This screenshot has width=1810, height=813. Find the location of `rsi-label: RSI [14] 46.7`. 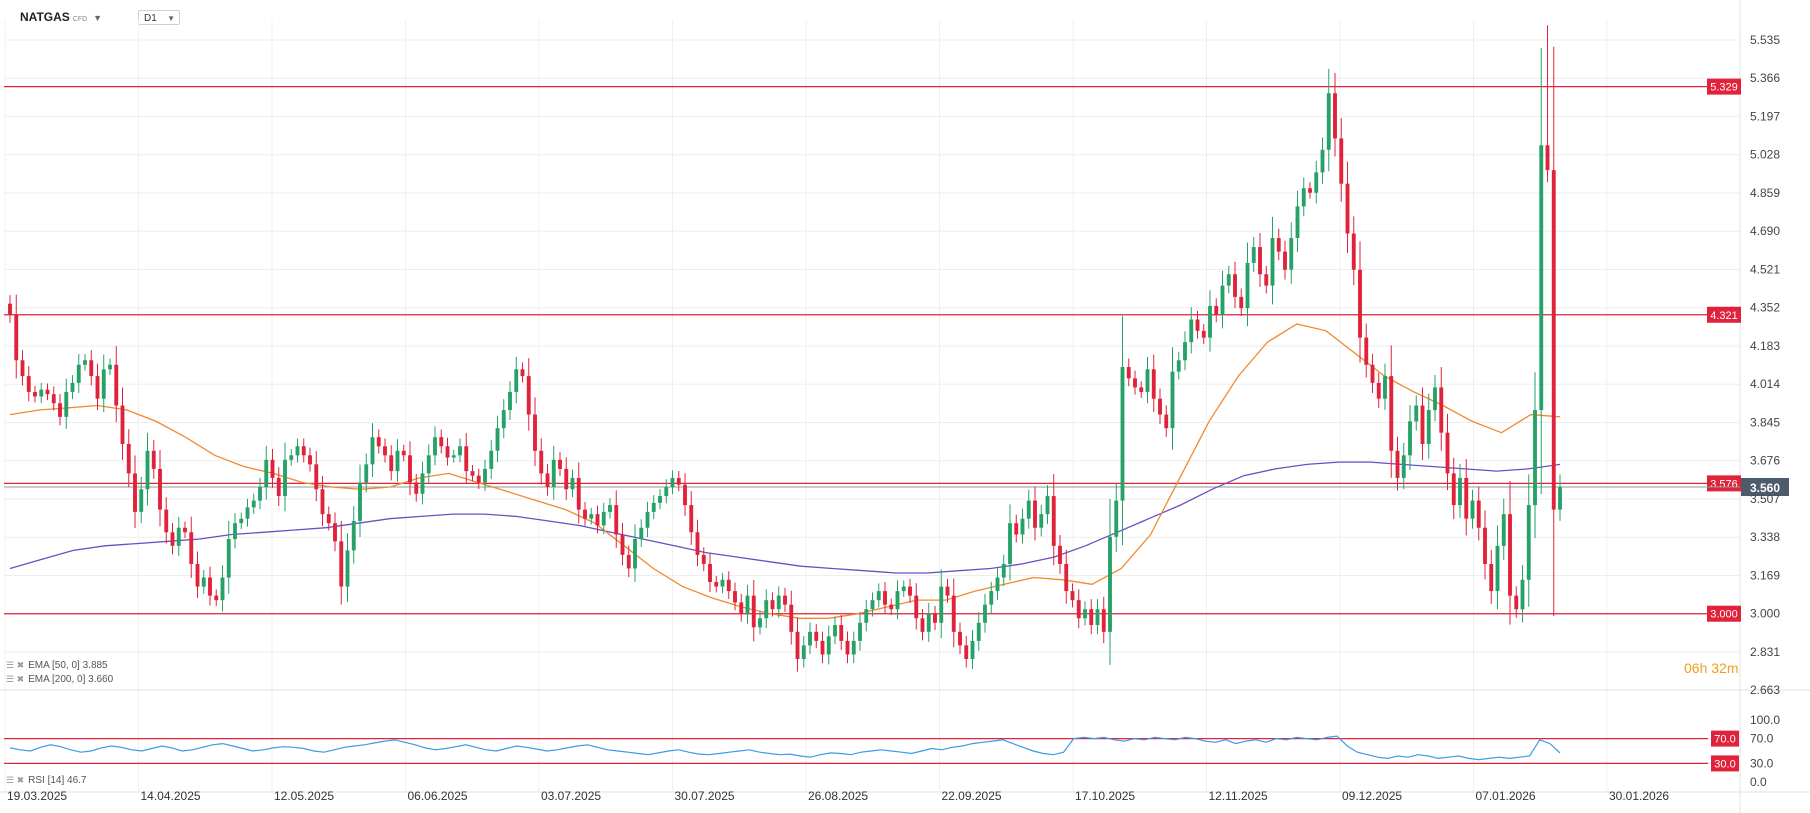

rsi-label: RSI [14] 46.7 is located at coordinates (57, 780).